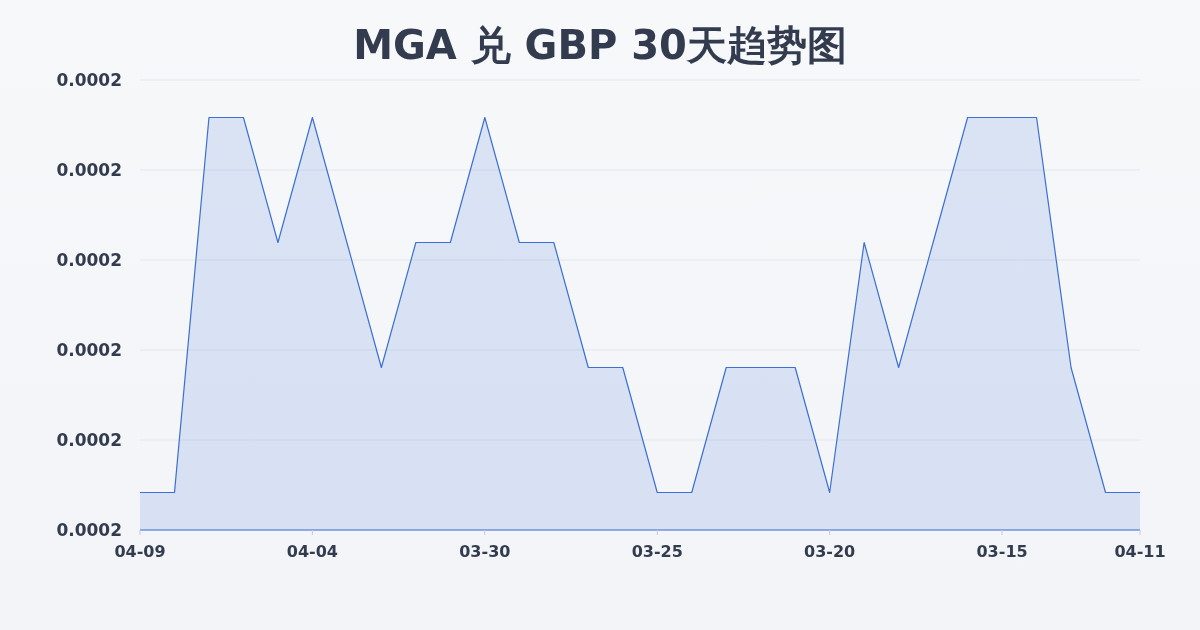  What do you see at coordinates (140, 551) in the screenshot?
I see `x-tick-label: 04-09` at bounding box center [140, 551].